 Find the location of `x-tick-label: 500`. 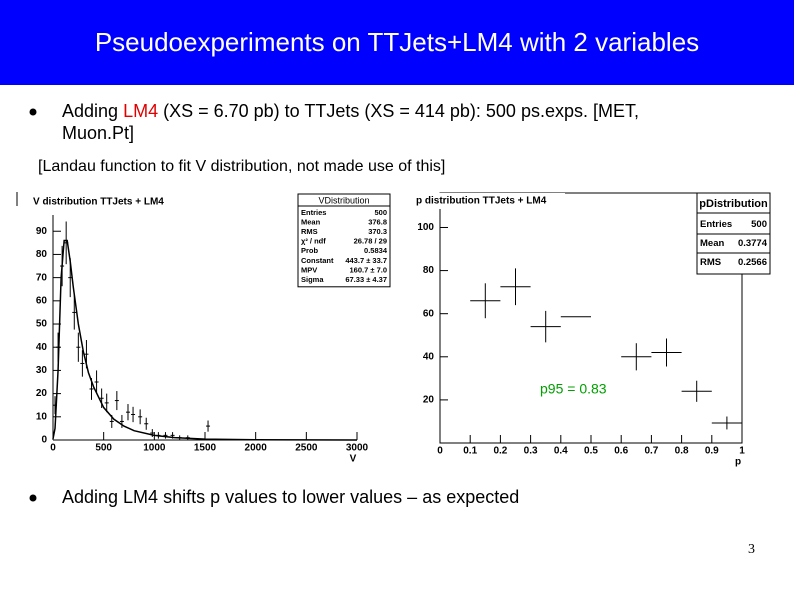

x-tick-label: 500 is located at coordinates (103, 448).